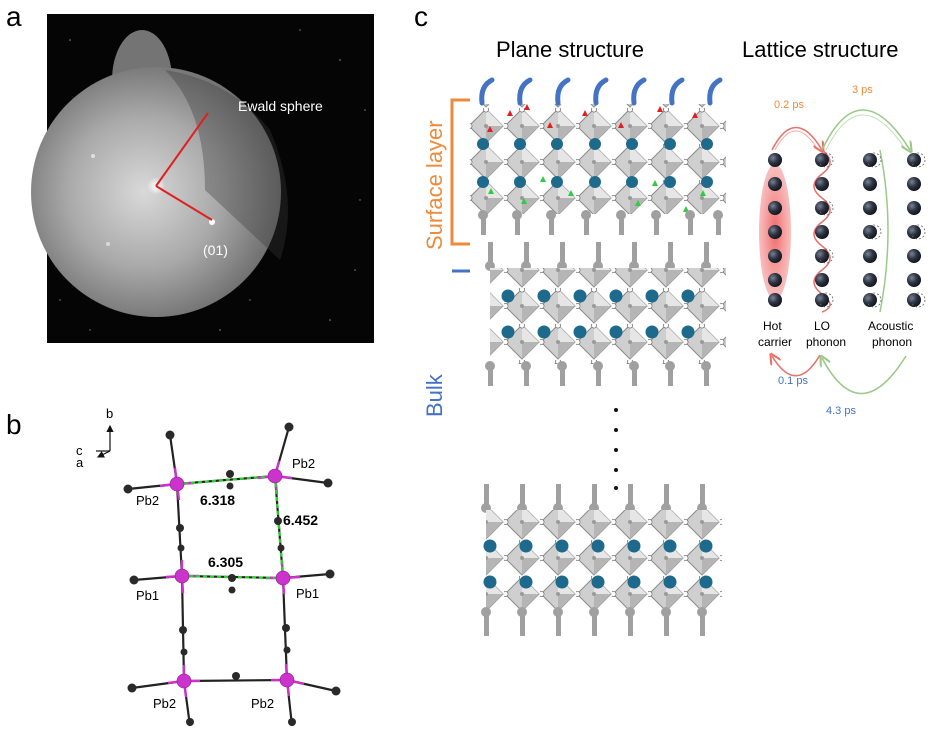  I want to click on distance-right: 6.452, so click(300, 520).